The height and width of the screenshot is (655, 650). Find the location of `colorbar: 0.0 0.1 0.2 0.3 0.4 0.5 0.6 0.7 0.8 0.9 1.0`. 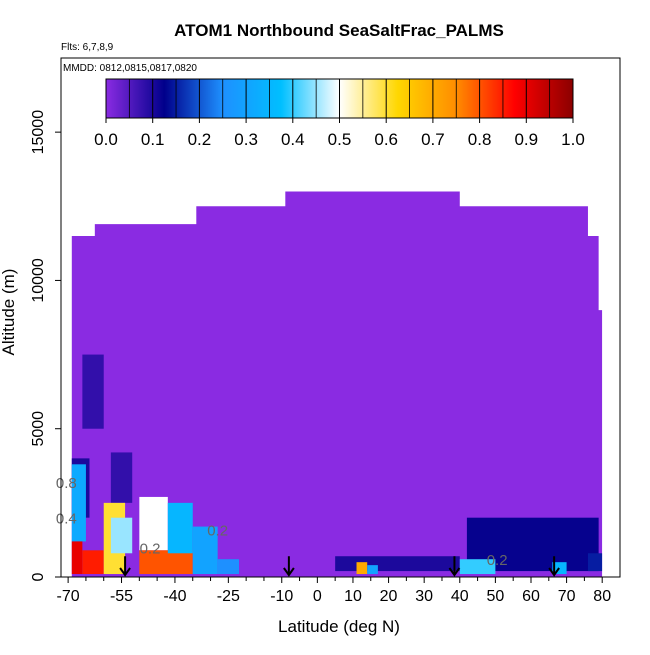

colorbar: 0.0 0.1 0.2 0.3 0.4 0.5 0.6 0.7 0.8 0.9 1.0 is located at coordinates (339, 113).